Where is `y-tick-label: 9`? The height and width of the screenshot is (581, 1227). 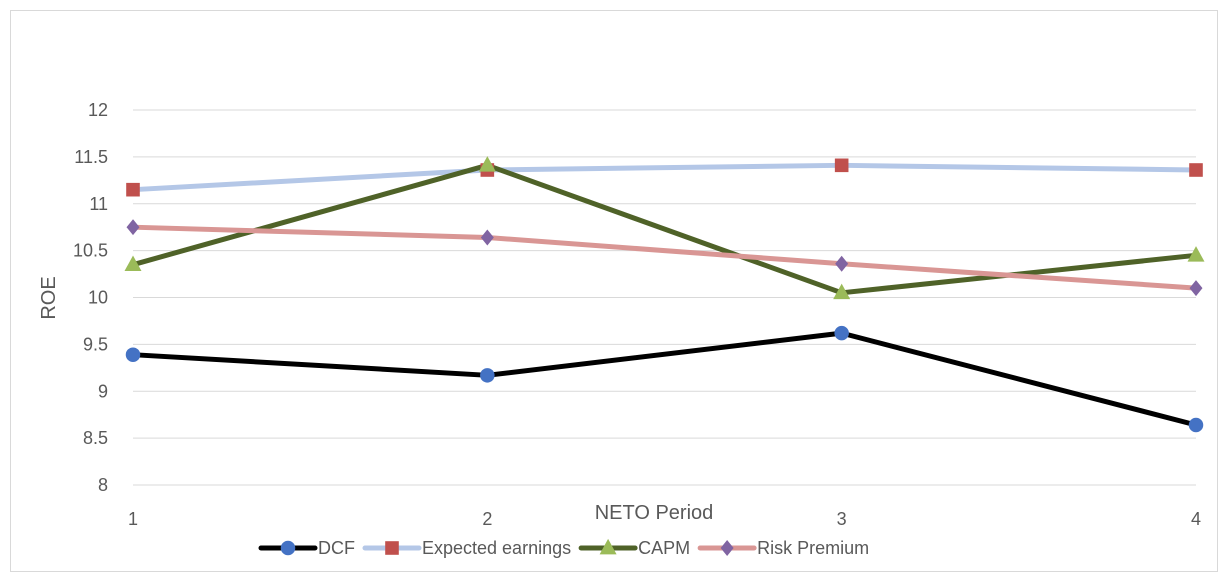 y-tick-label: 9 is located at coordinates (103, 391).